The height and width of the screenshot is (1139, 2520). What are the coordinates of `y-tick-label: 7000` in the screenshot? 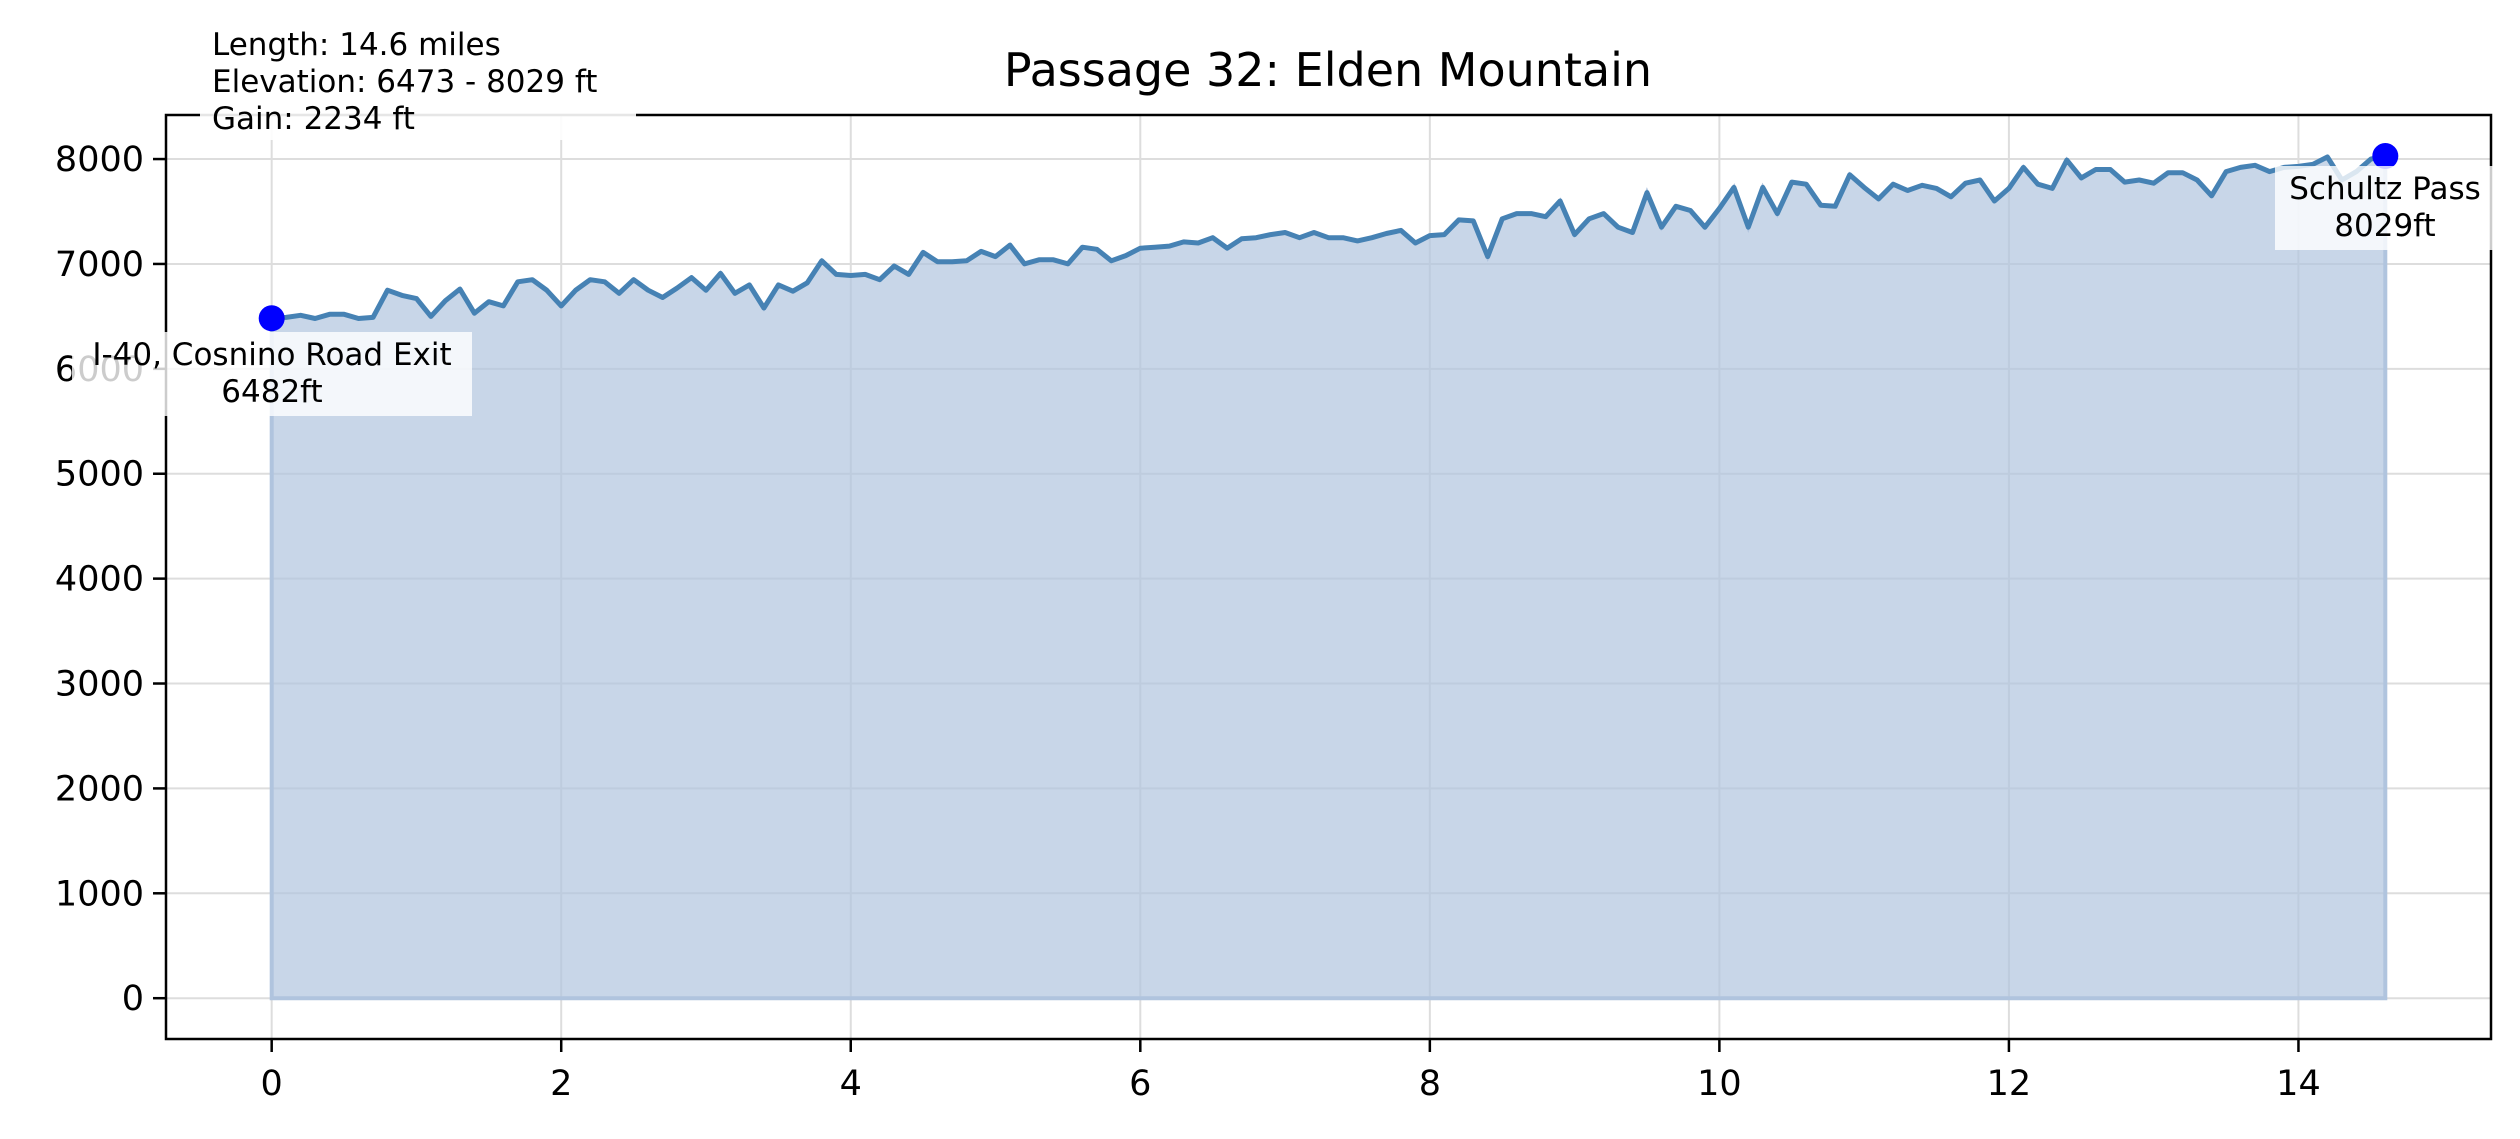 It's located at (99, 265).